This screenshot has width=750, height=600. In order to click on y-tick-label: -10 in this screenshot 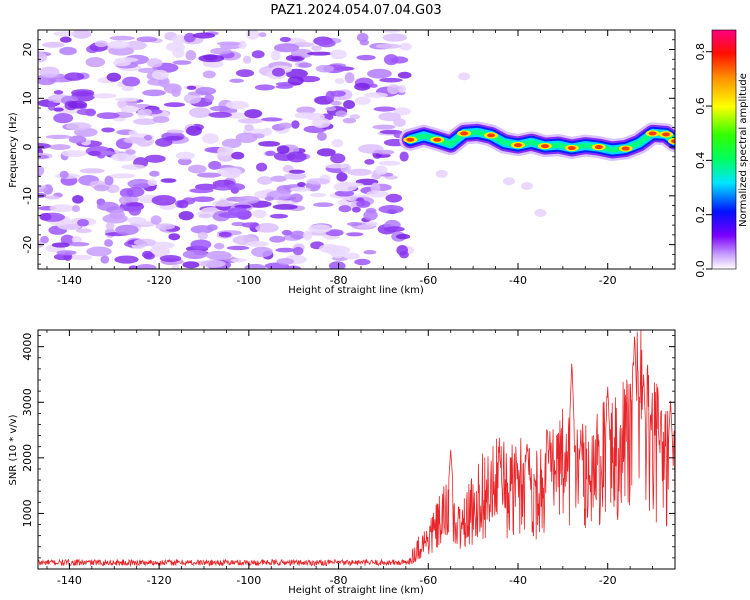, I will do `click(27, 196)`.